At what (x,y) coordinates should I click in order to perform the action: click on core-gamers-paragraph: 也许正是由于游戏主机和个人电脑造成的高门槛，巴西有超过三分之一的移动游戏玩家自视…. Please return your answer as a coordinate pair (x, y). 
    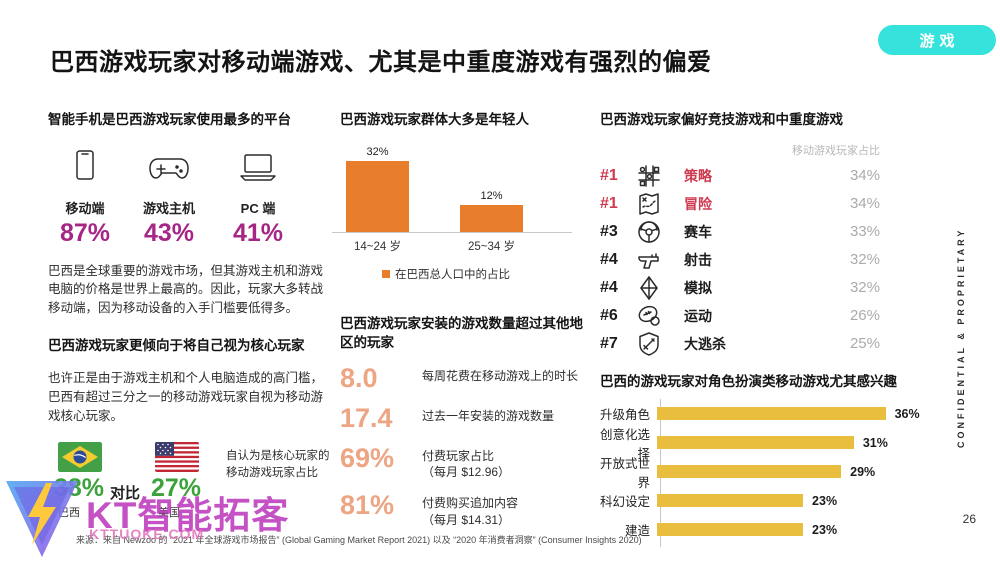
    Looking at the image, I should click on (186, 397).